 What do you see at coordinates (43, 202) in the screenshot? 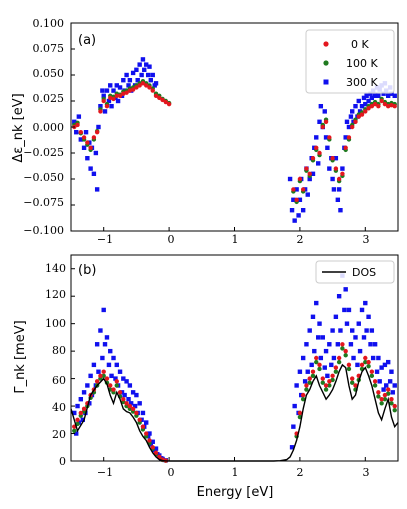
I see `panel-a-ytick-label: −0.075` at bounding box center [43, 202].